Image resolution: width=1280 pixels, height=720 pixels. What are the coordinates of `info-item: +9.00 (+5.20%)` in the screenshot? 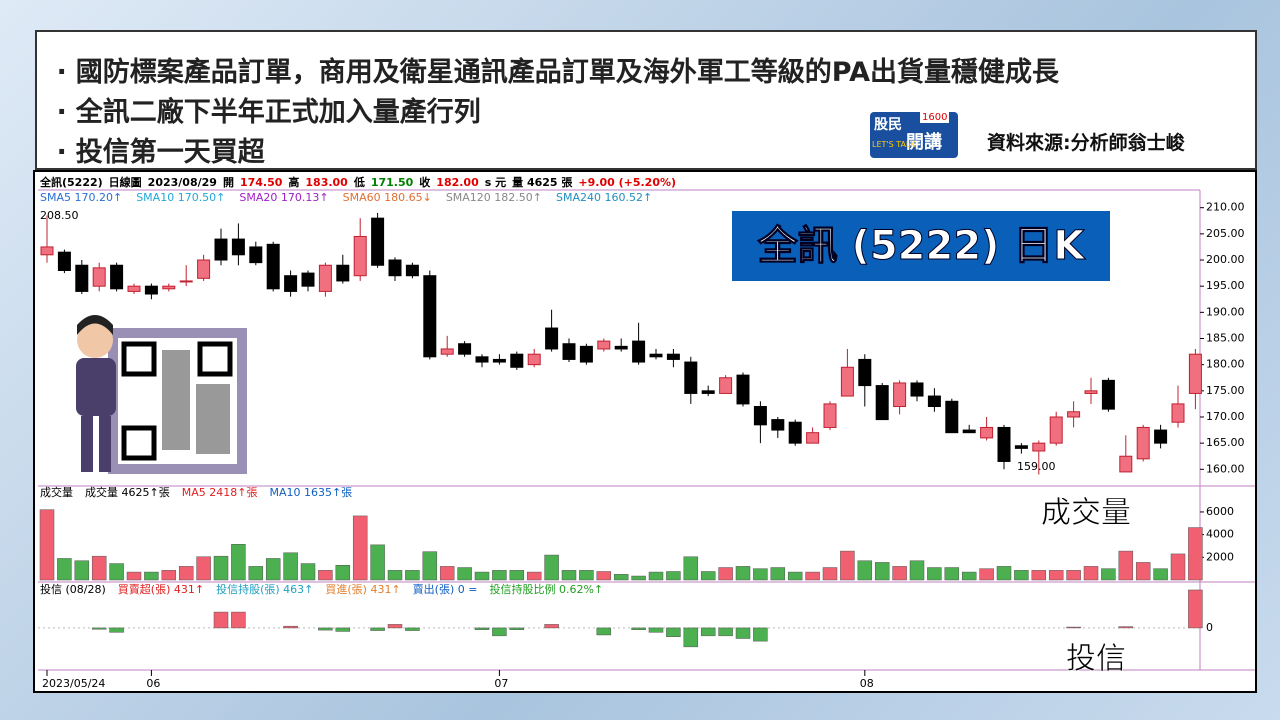 It's located at (627, 182).